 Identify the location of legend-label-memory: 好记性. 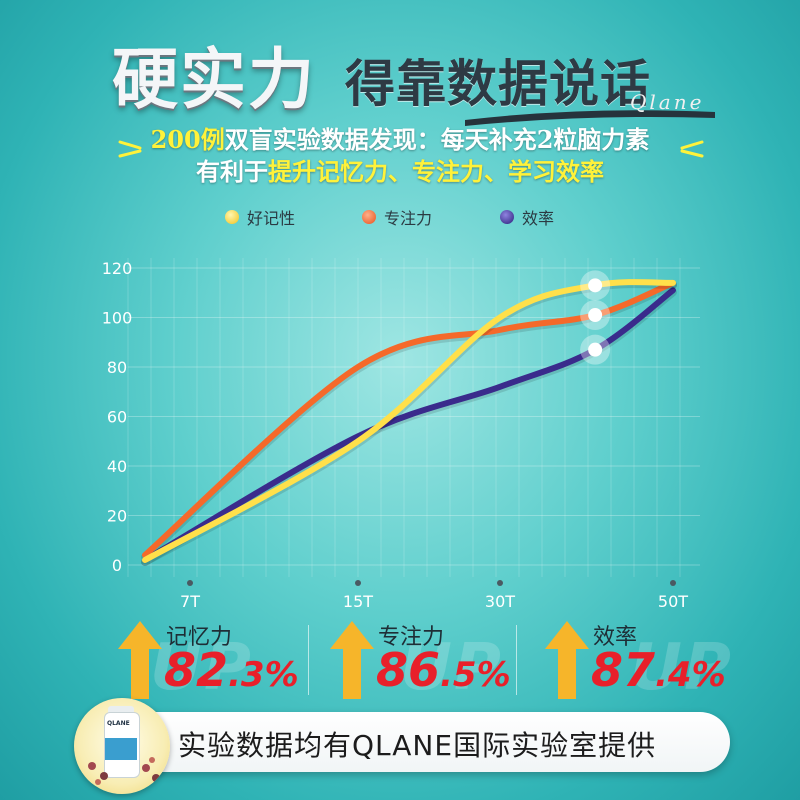
(271, 218).